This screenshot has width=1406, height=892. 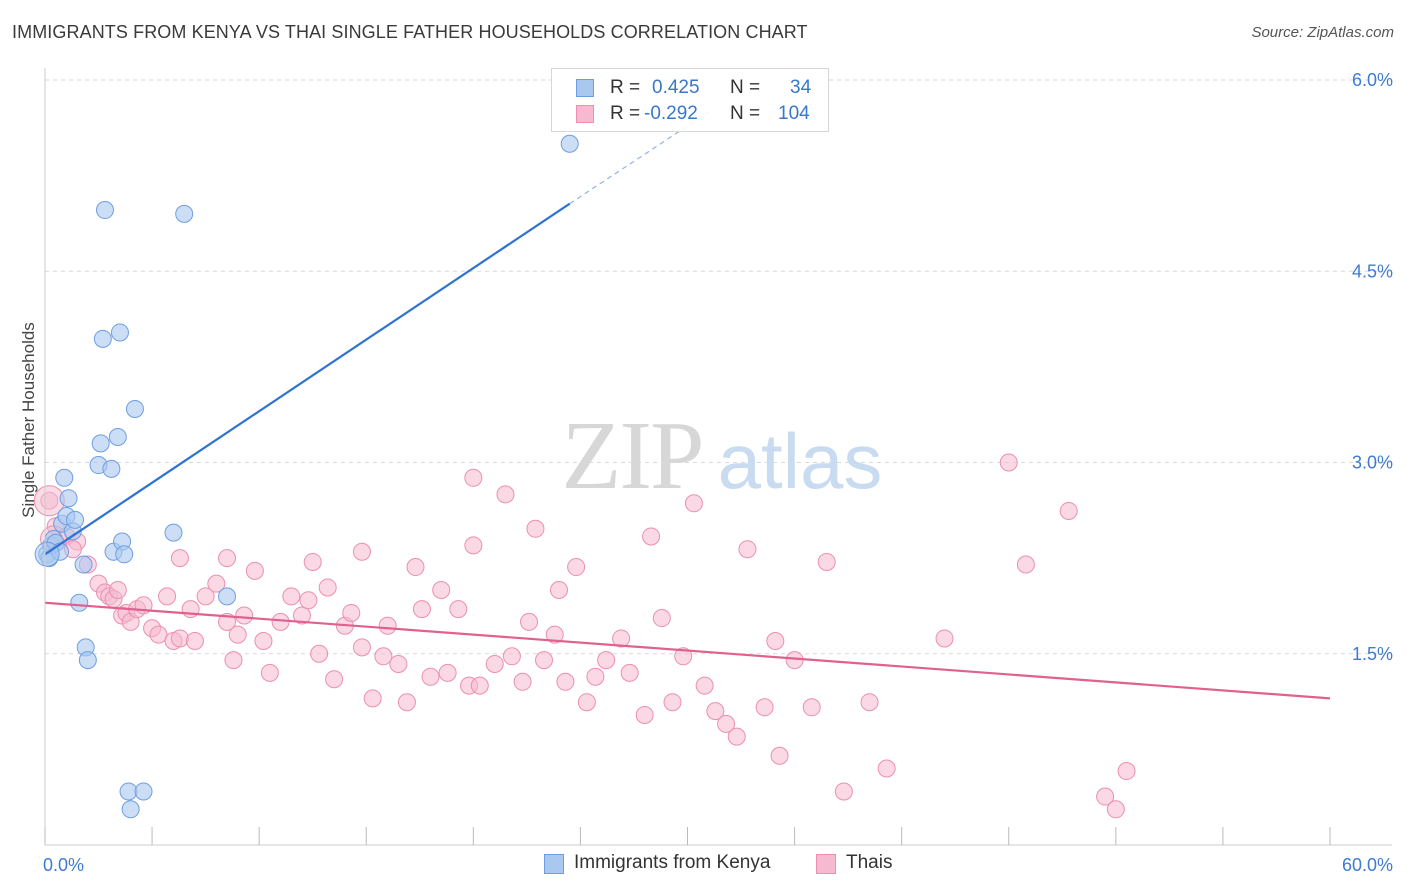 I want to click on source-credit: Source: ZipAtlas.com, so click(x=1322, y=32).